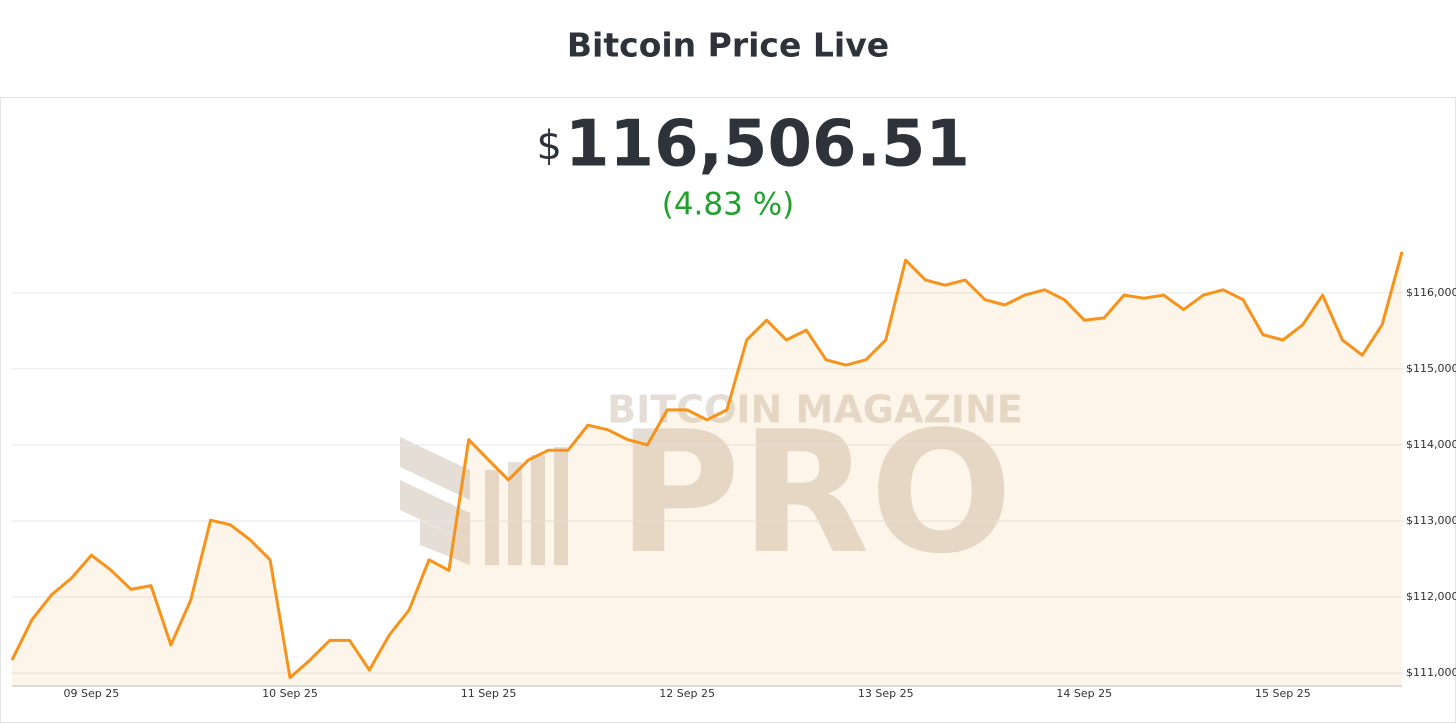 The image size is (1456, 724). What do you see at coordinates (728, 205) in the screenshot?
I see `price-change: (4.83 %)` at bounding box center [728, 205].